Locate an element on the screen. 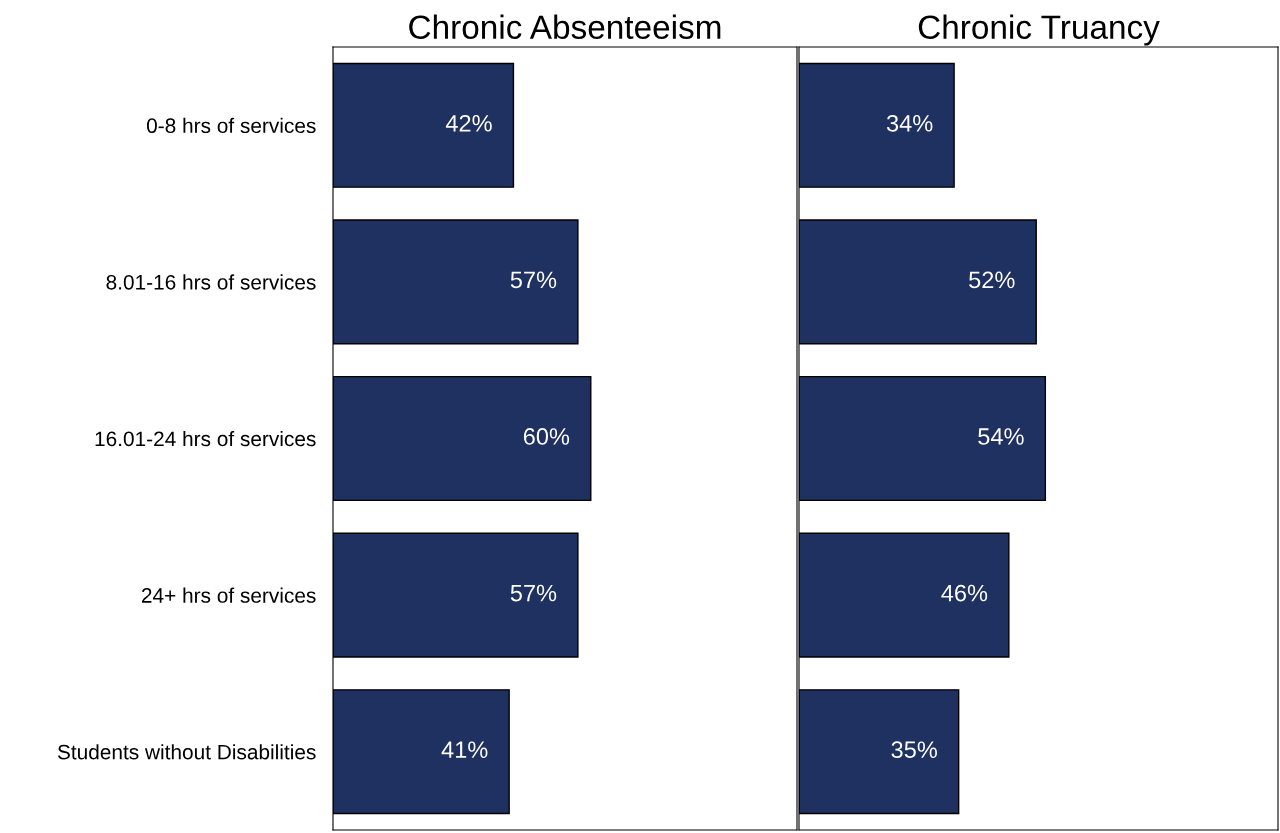 This screenshot has height=833, width=1280. data-label: 42% is located at coordinates (468, 123).